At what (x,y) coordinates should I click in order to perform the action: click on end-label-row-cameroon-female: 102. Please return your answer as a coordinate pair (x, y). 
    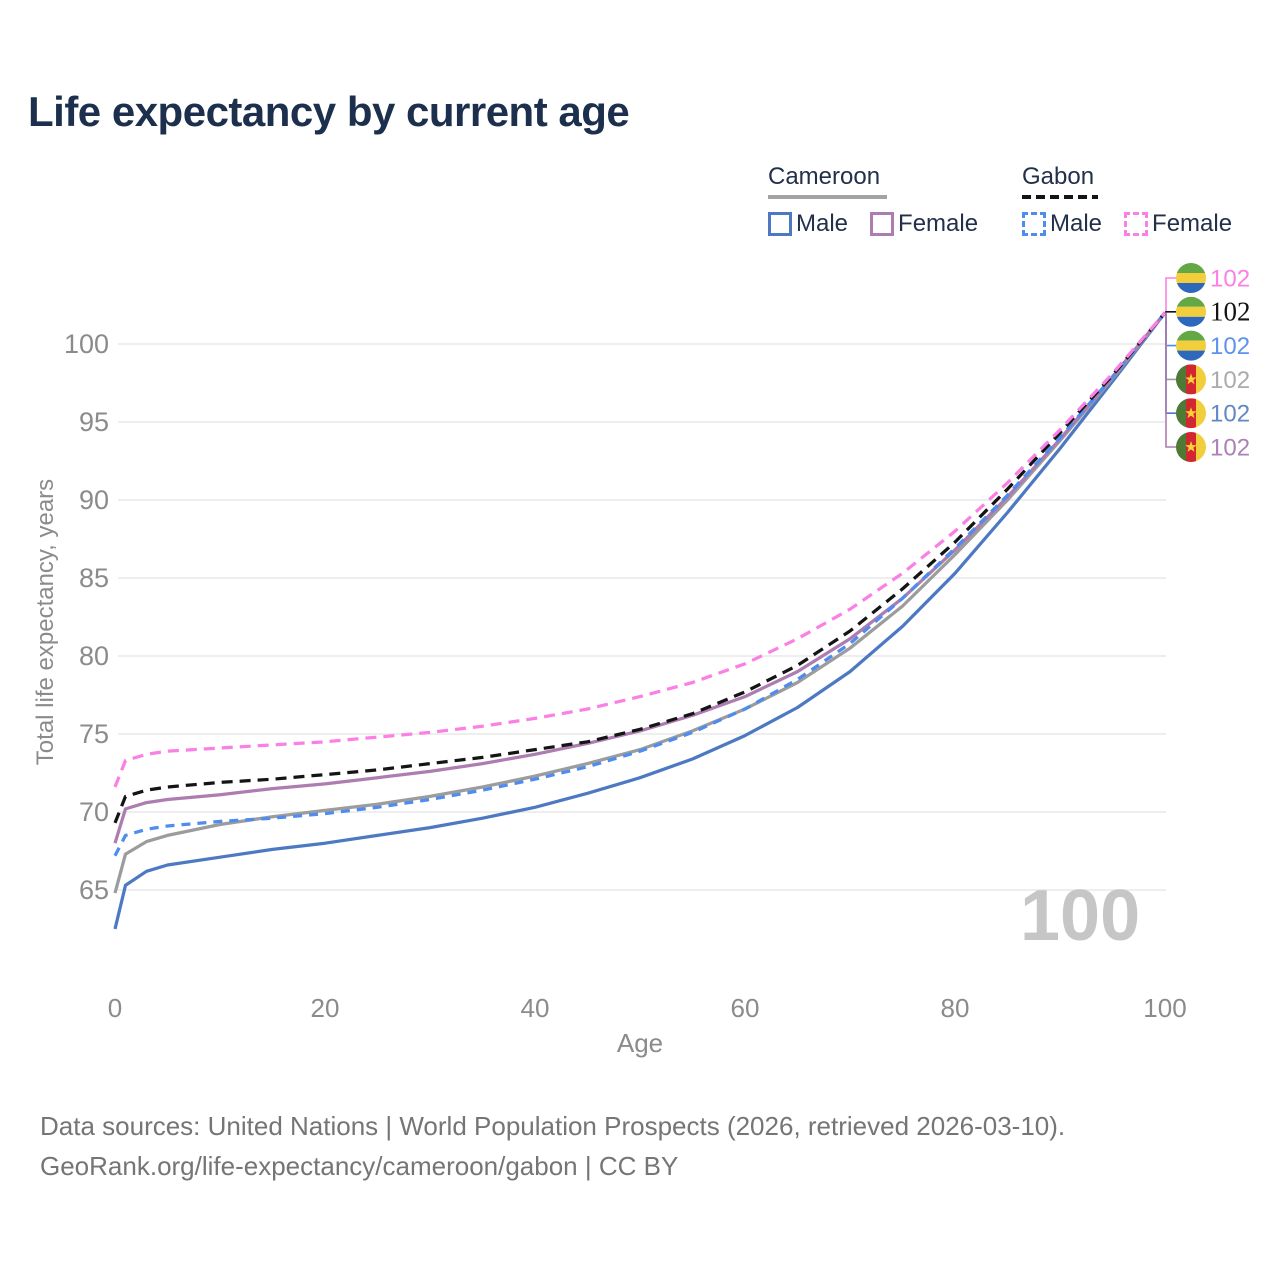
    Looking at the image, I should click on (1213, 447).